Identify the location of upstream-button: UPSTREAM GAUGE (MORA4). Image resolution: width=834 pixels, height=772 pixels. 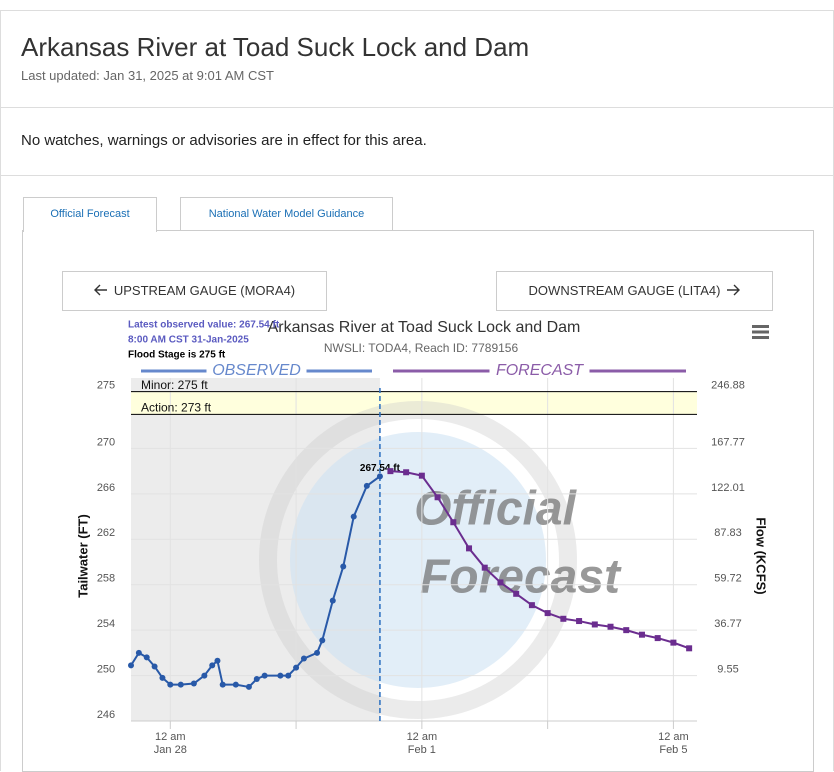
(194, 291).